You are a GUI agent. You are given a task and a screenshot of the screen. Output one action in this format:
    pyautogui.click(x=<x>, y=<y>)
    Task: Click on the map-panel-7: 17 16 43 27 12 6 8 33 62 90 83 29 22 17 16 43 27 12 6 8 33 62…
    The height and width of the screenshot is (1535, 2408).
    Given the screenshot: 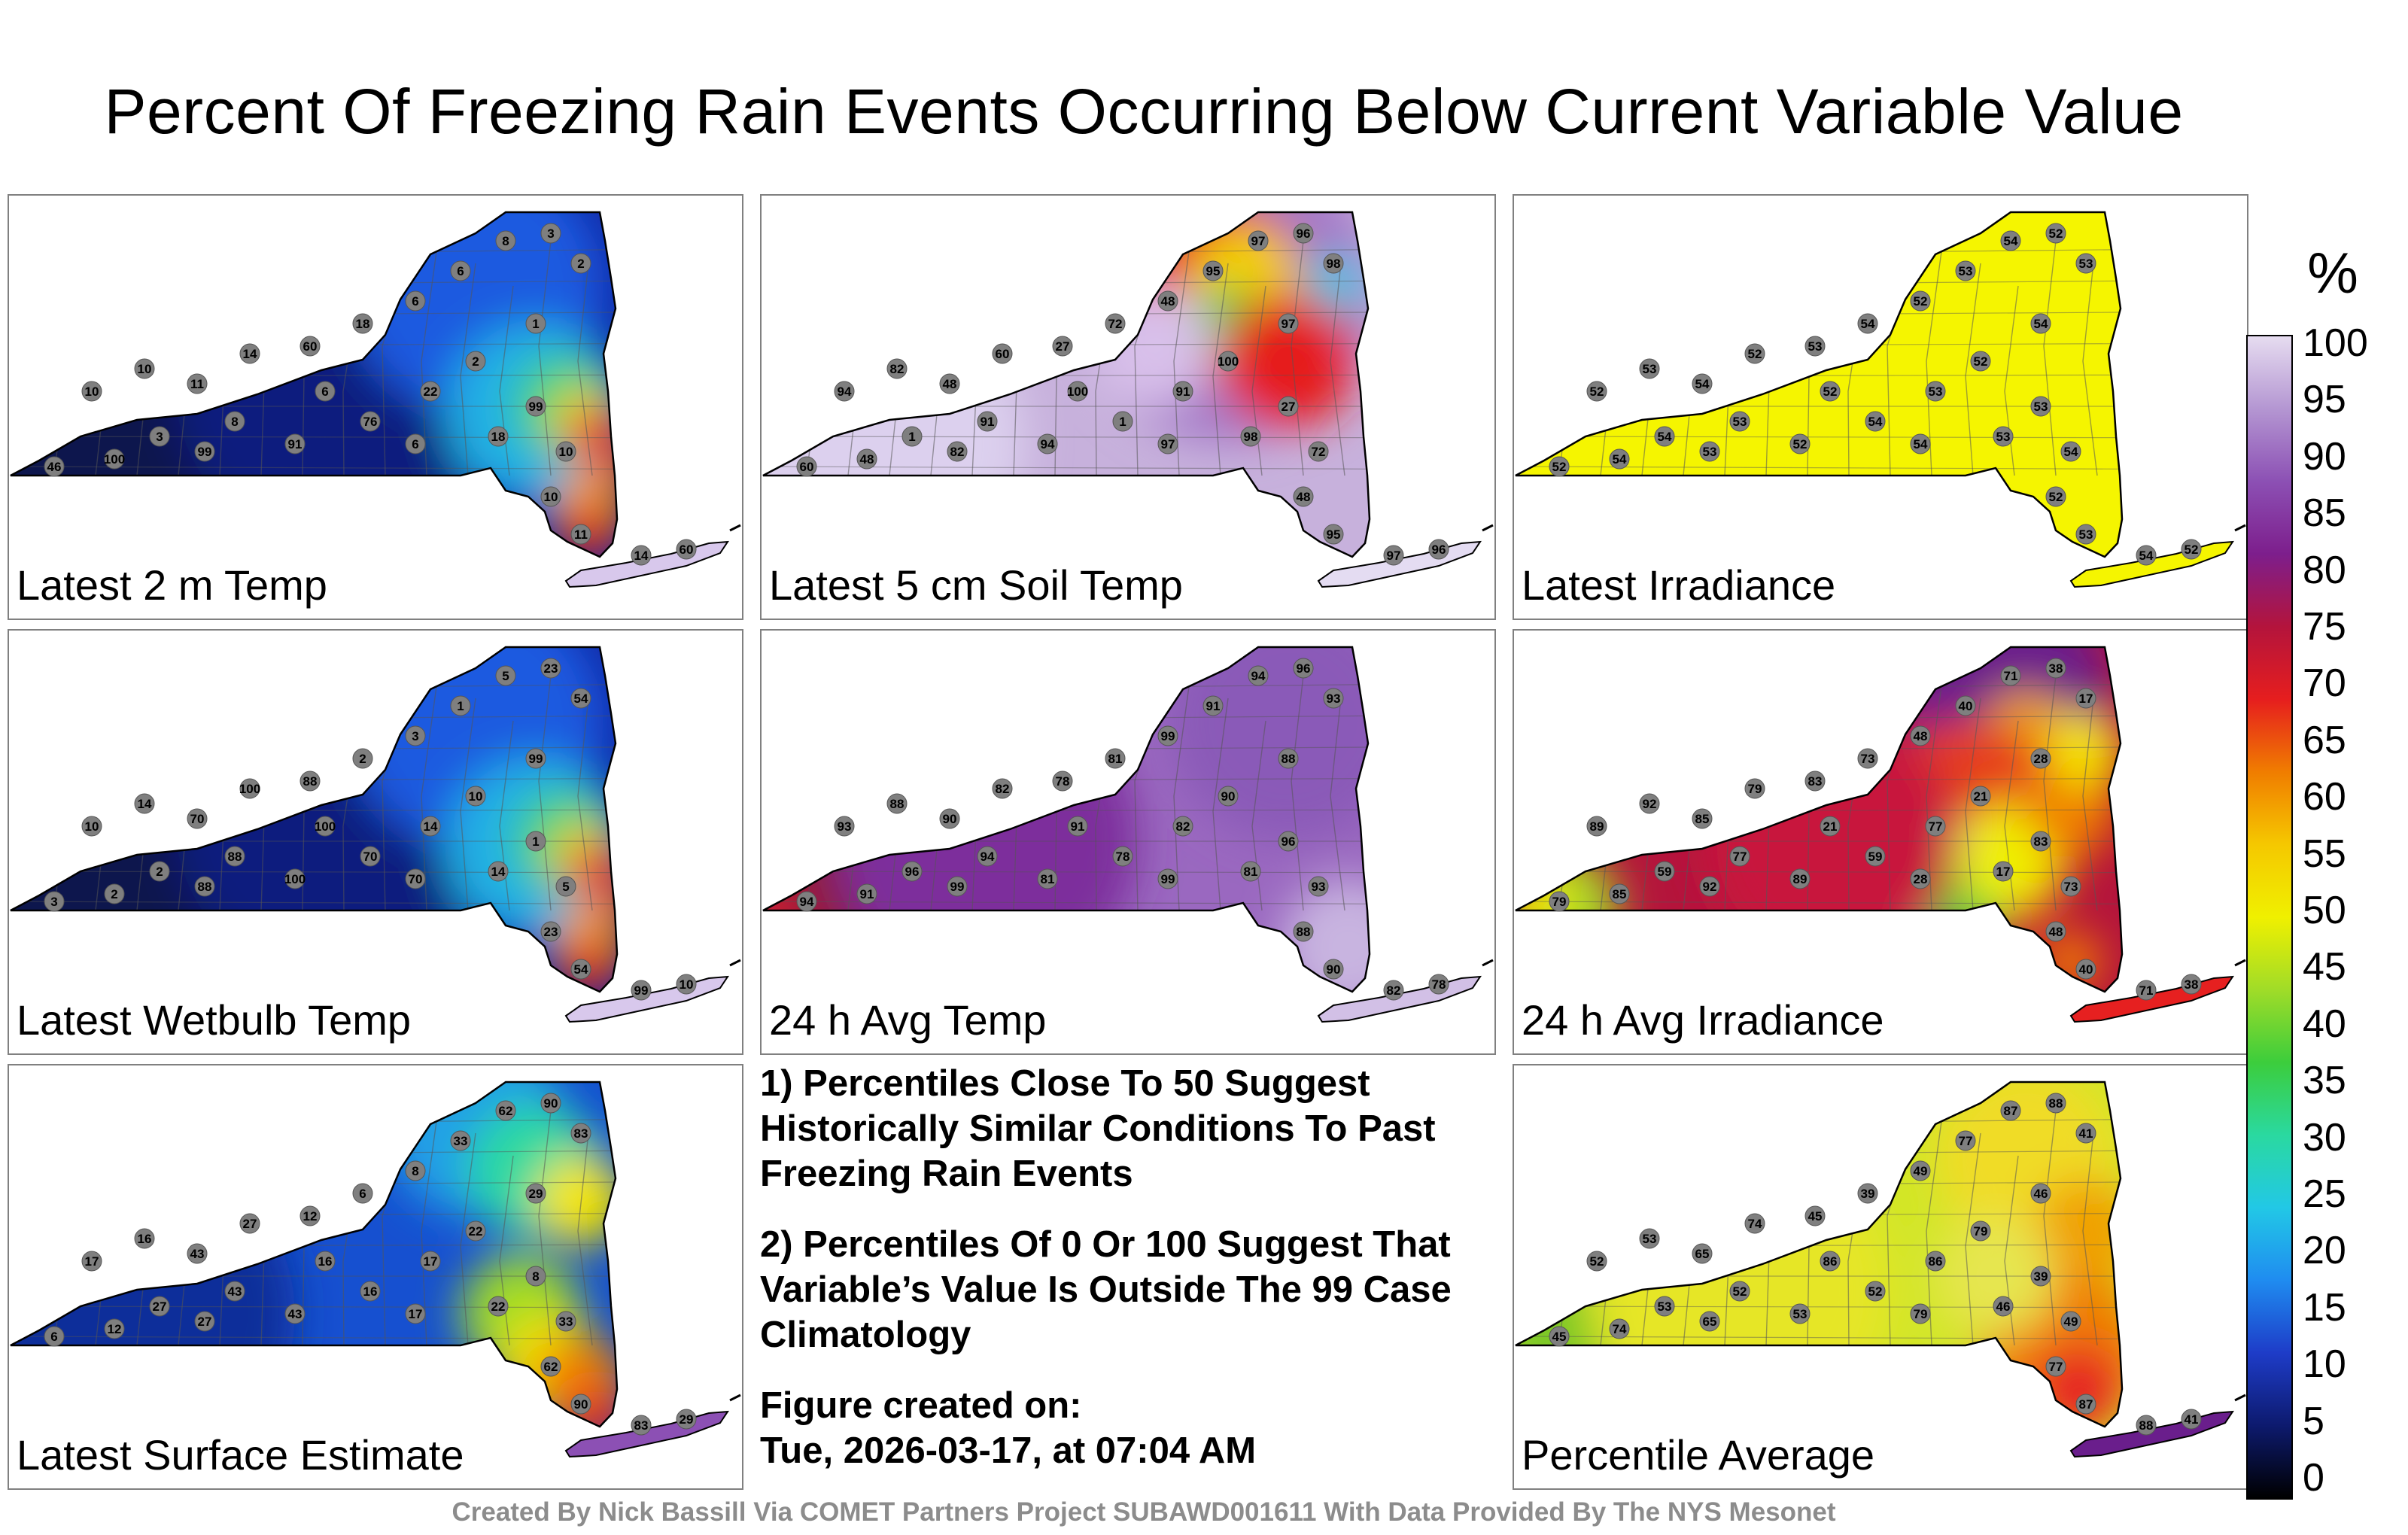 What is the action you would take?
    pyautogui.click(x=375, y=1277)
    